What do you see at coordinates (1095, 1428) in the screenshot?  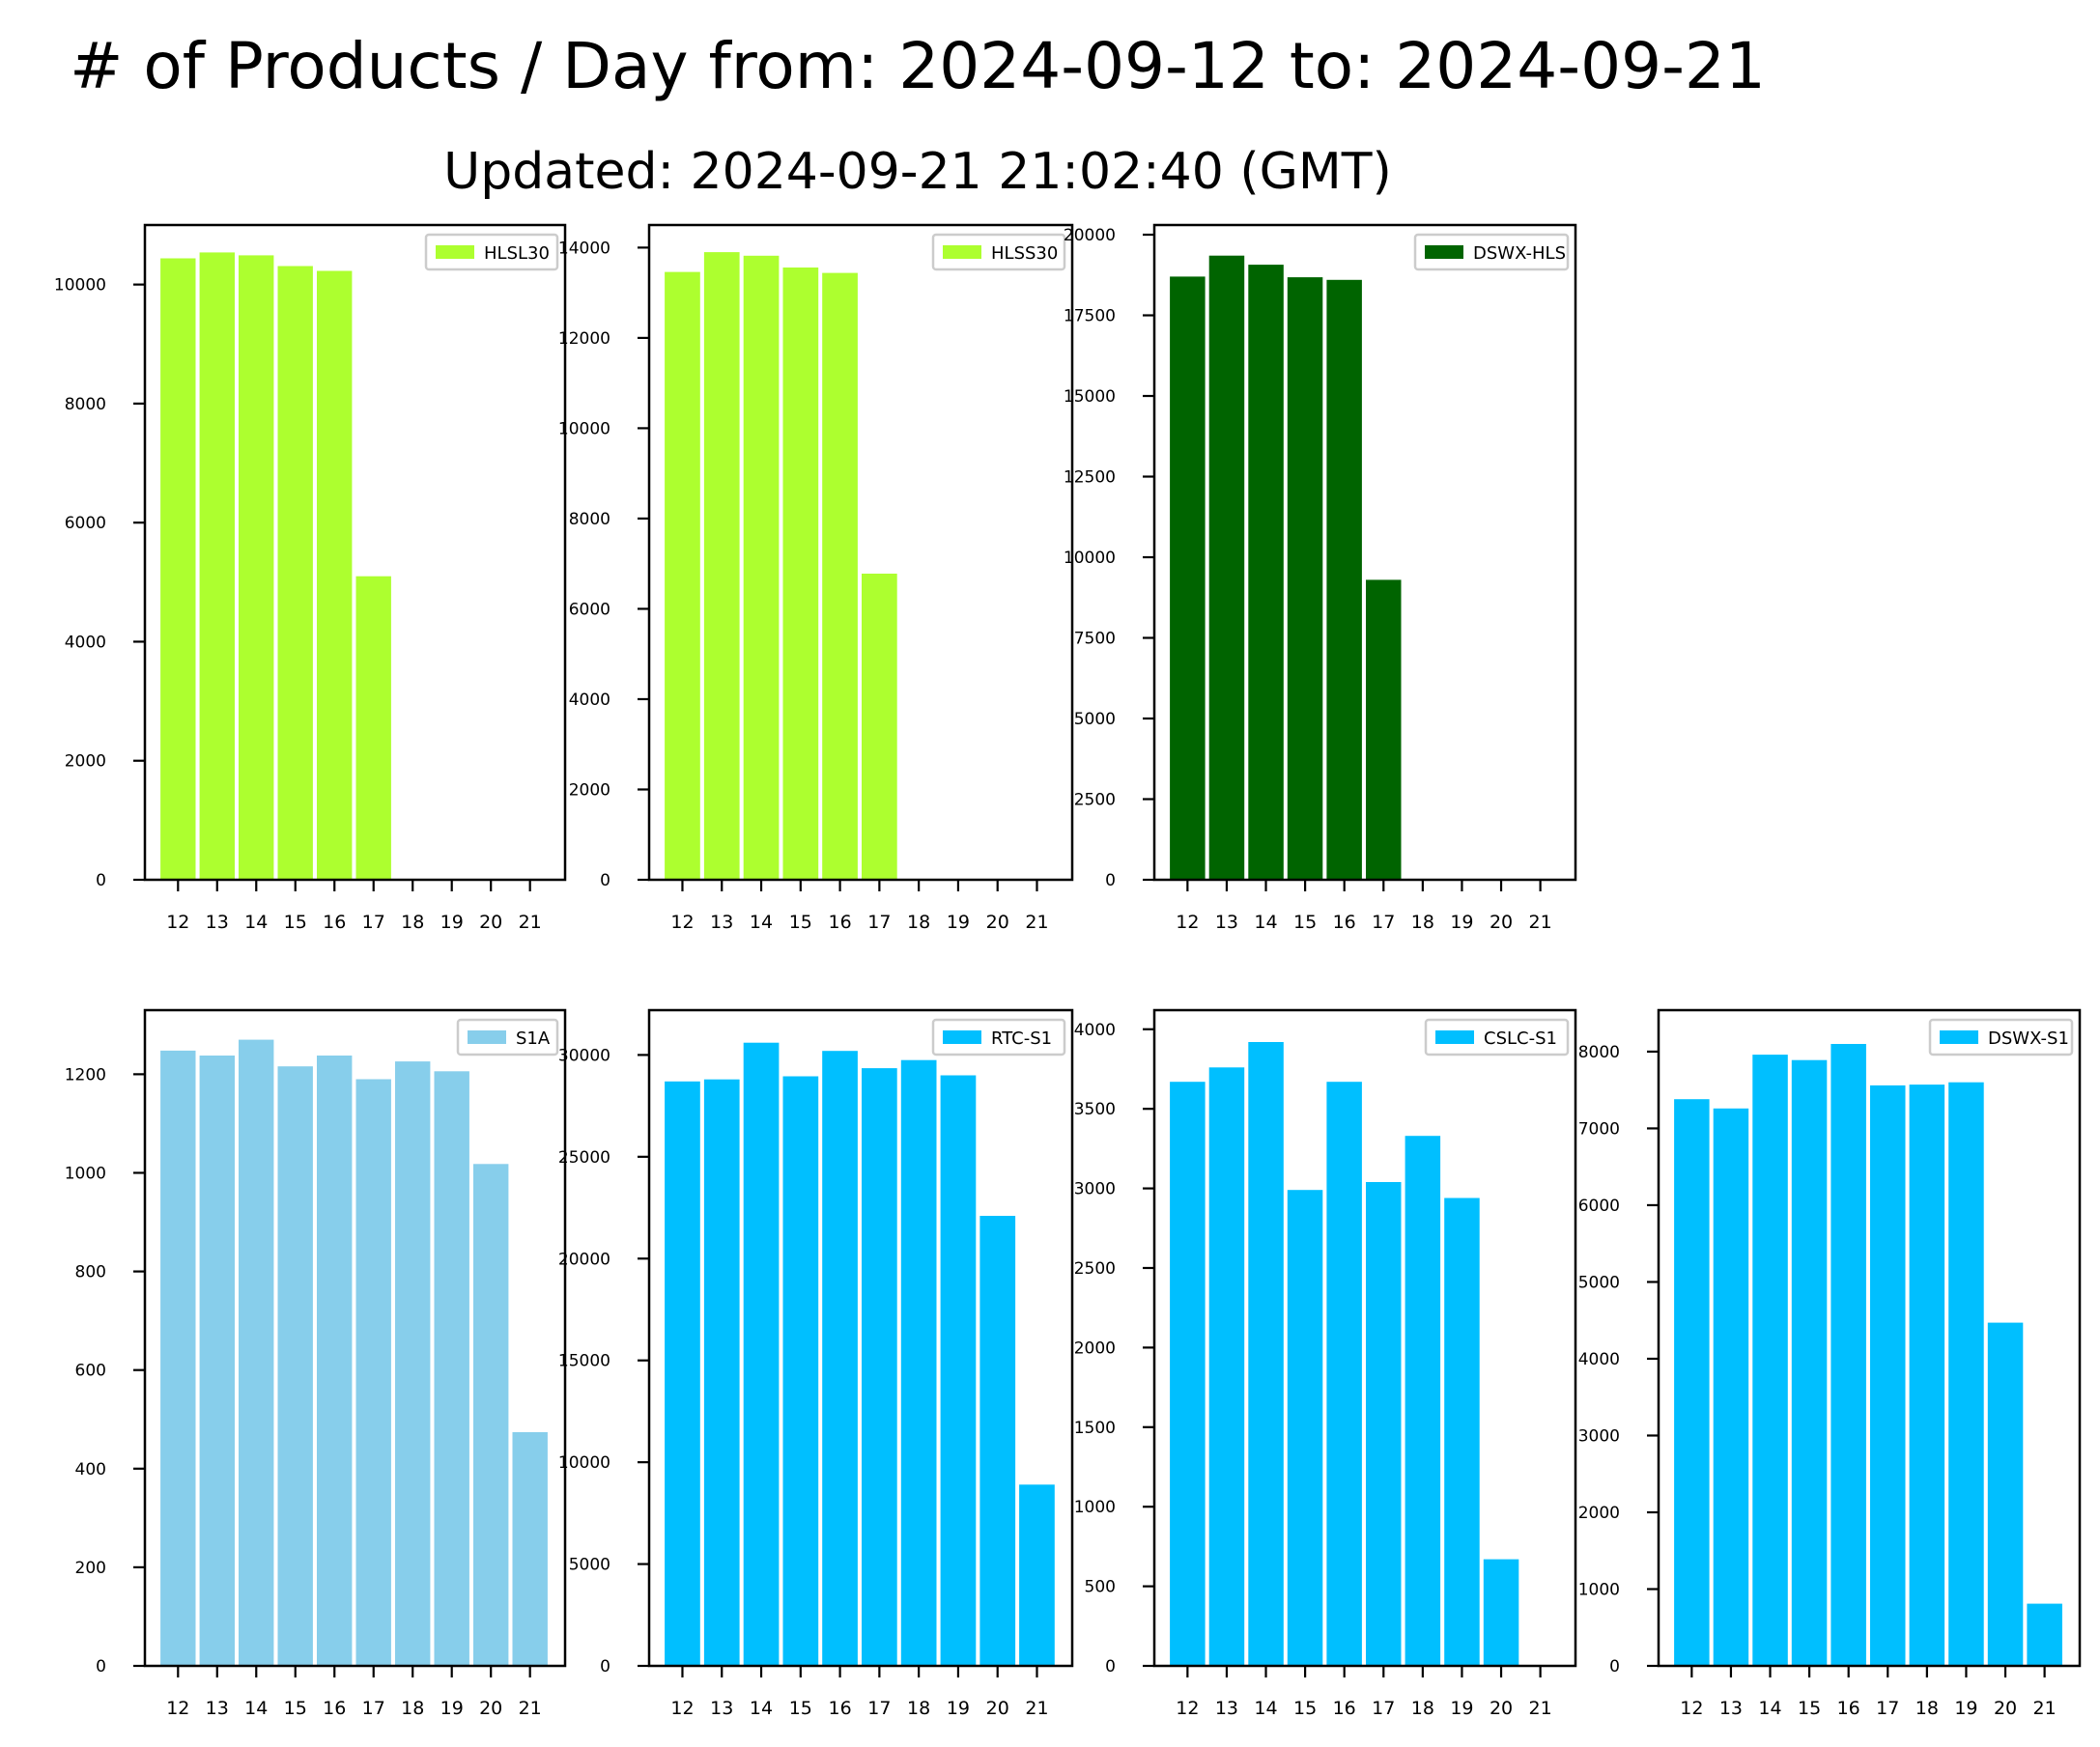 I see `y-tick-label: 1500` at bounding box center [1095, 1428].